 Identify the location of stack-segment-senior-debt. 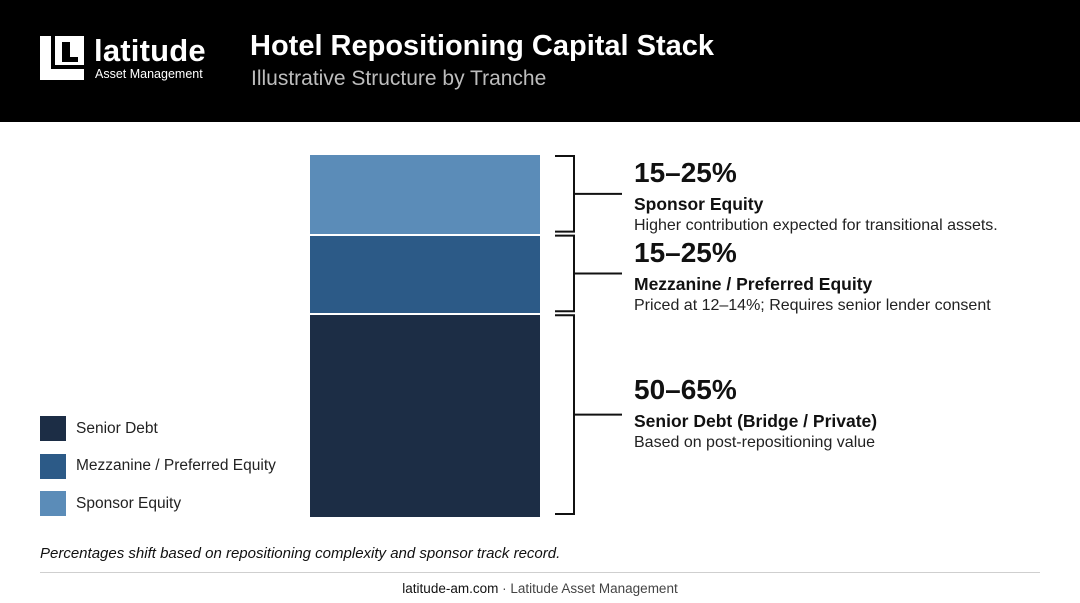
(425, 416).